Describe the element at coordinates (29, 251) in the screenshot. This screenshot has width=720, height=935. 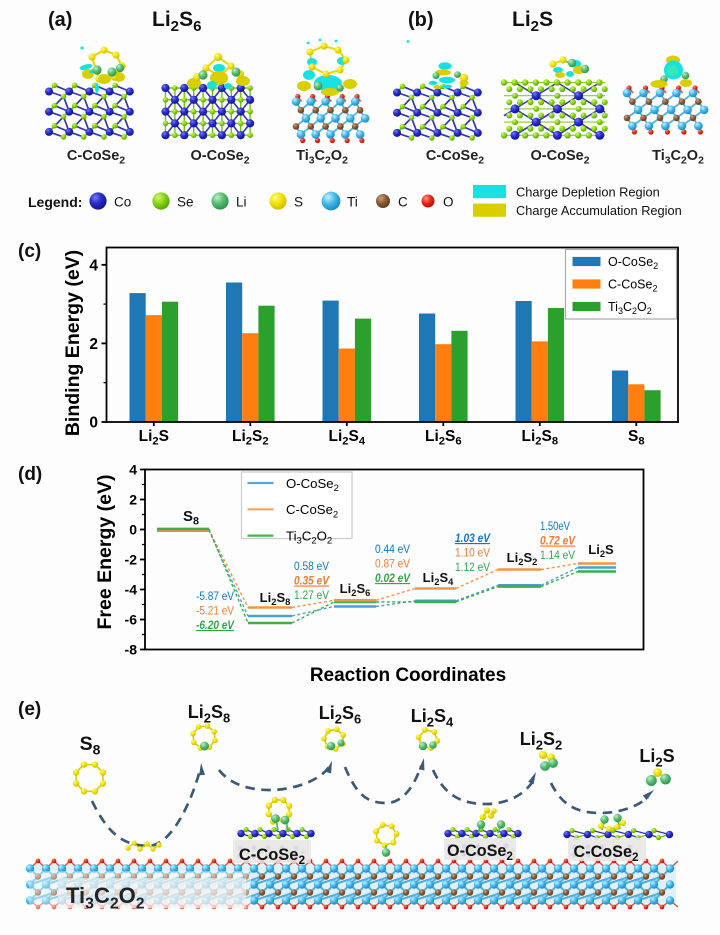
I see `svg-text: (c)` at that location.